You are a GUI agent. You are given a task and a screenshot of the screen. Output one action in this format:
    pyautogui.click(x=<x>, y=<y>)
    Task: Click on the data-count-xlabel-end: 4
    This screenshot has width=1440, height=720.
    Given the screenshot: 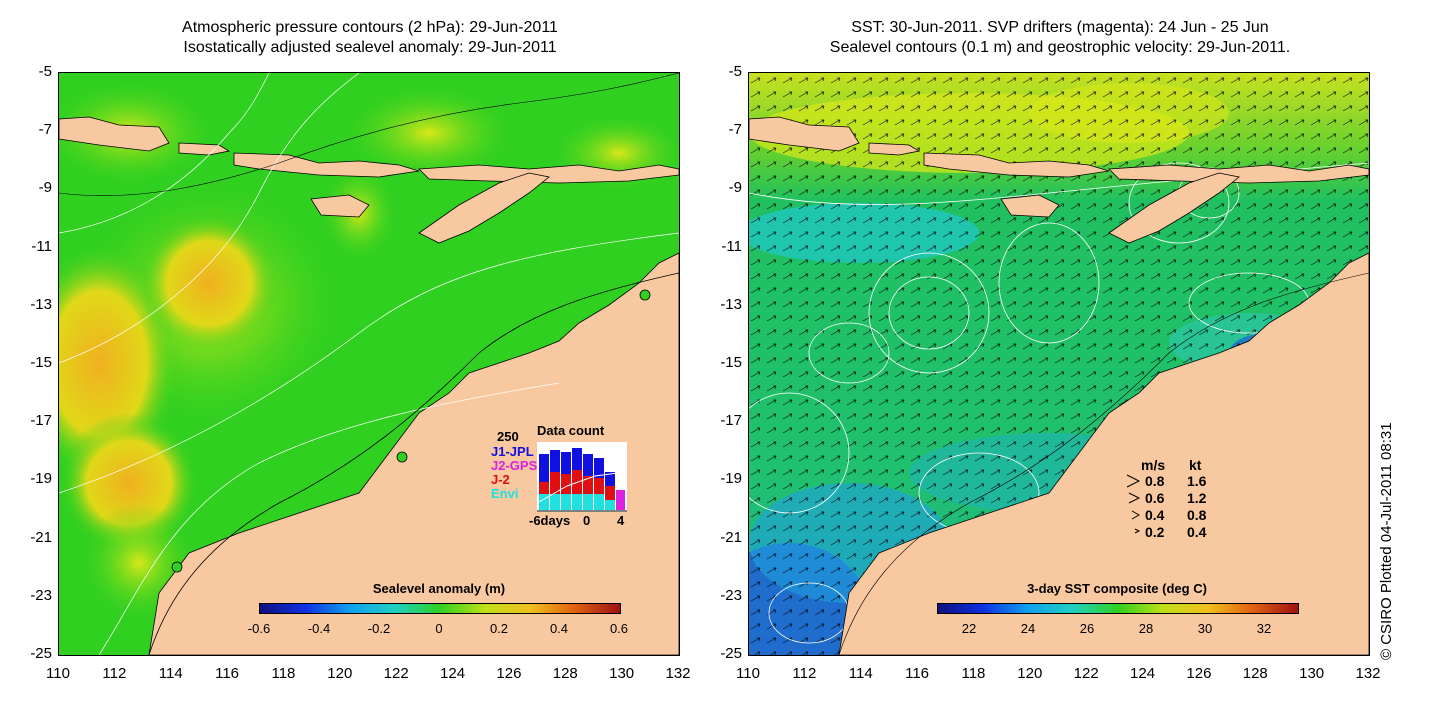 What is the action you would take?
    pyautogui.click(x=621, y=520)
    